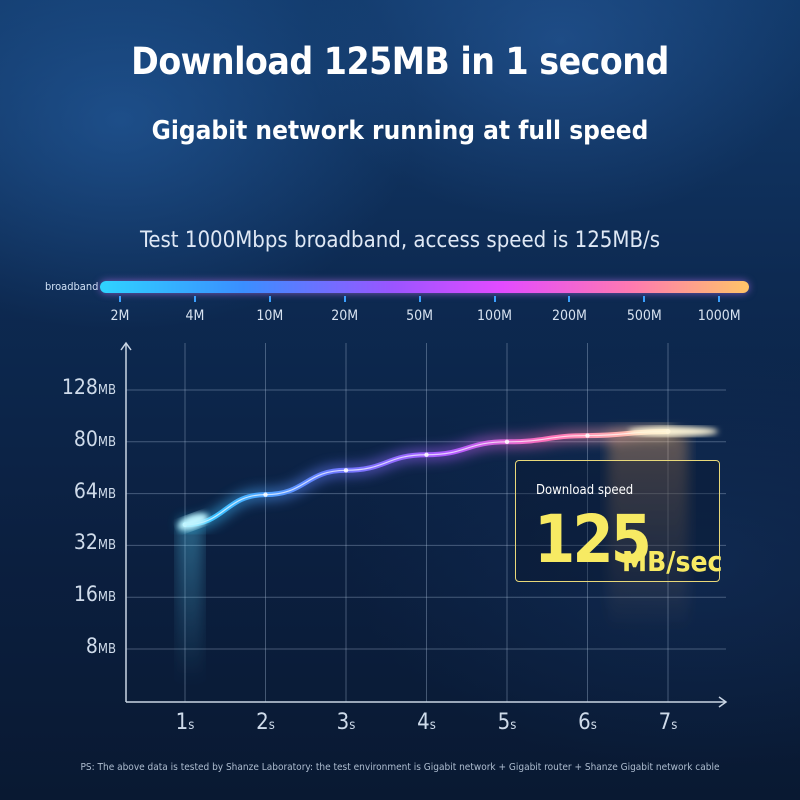 This screenshot has height=800, width=800. Describe the element at coordinates (423, 722) in the screenshot. I see `x-tick-value: 4` at that location.